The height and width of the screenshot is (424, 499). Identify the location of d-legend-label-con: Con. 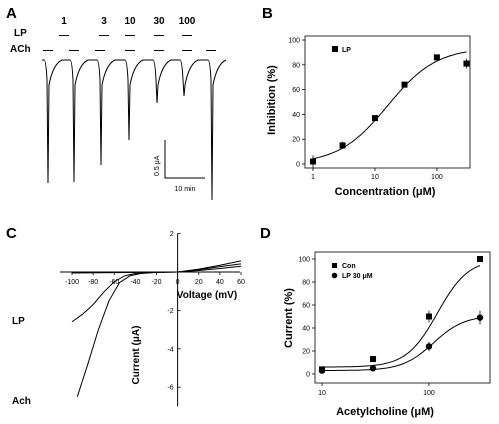
(349, 266).